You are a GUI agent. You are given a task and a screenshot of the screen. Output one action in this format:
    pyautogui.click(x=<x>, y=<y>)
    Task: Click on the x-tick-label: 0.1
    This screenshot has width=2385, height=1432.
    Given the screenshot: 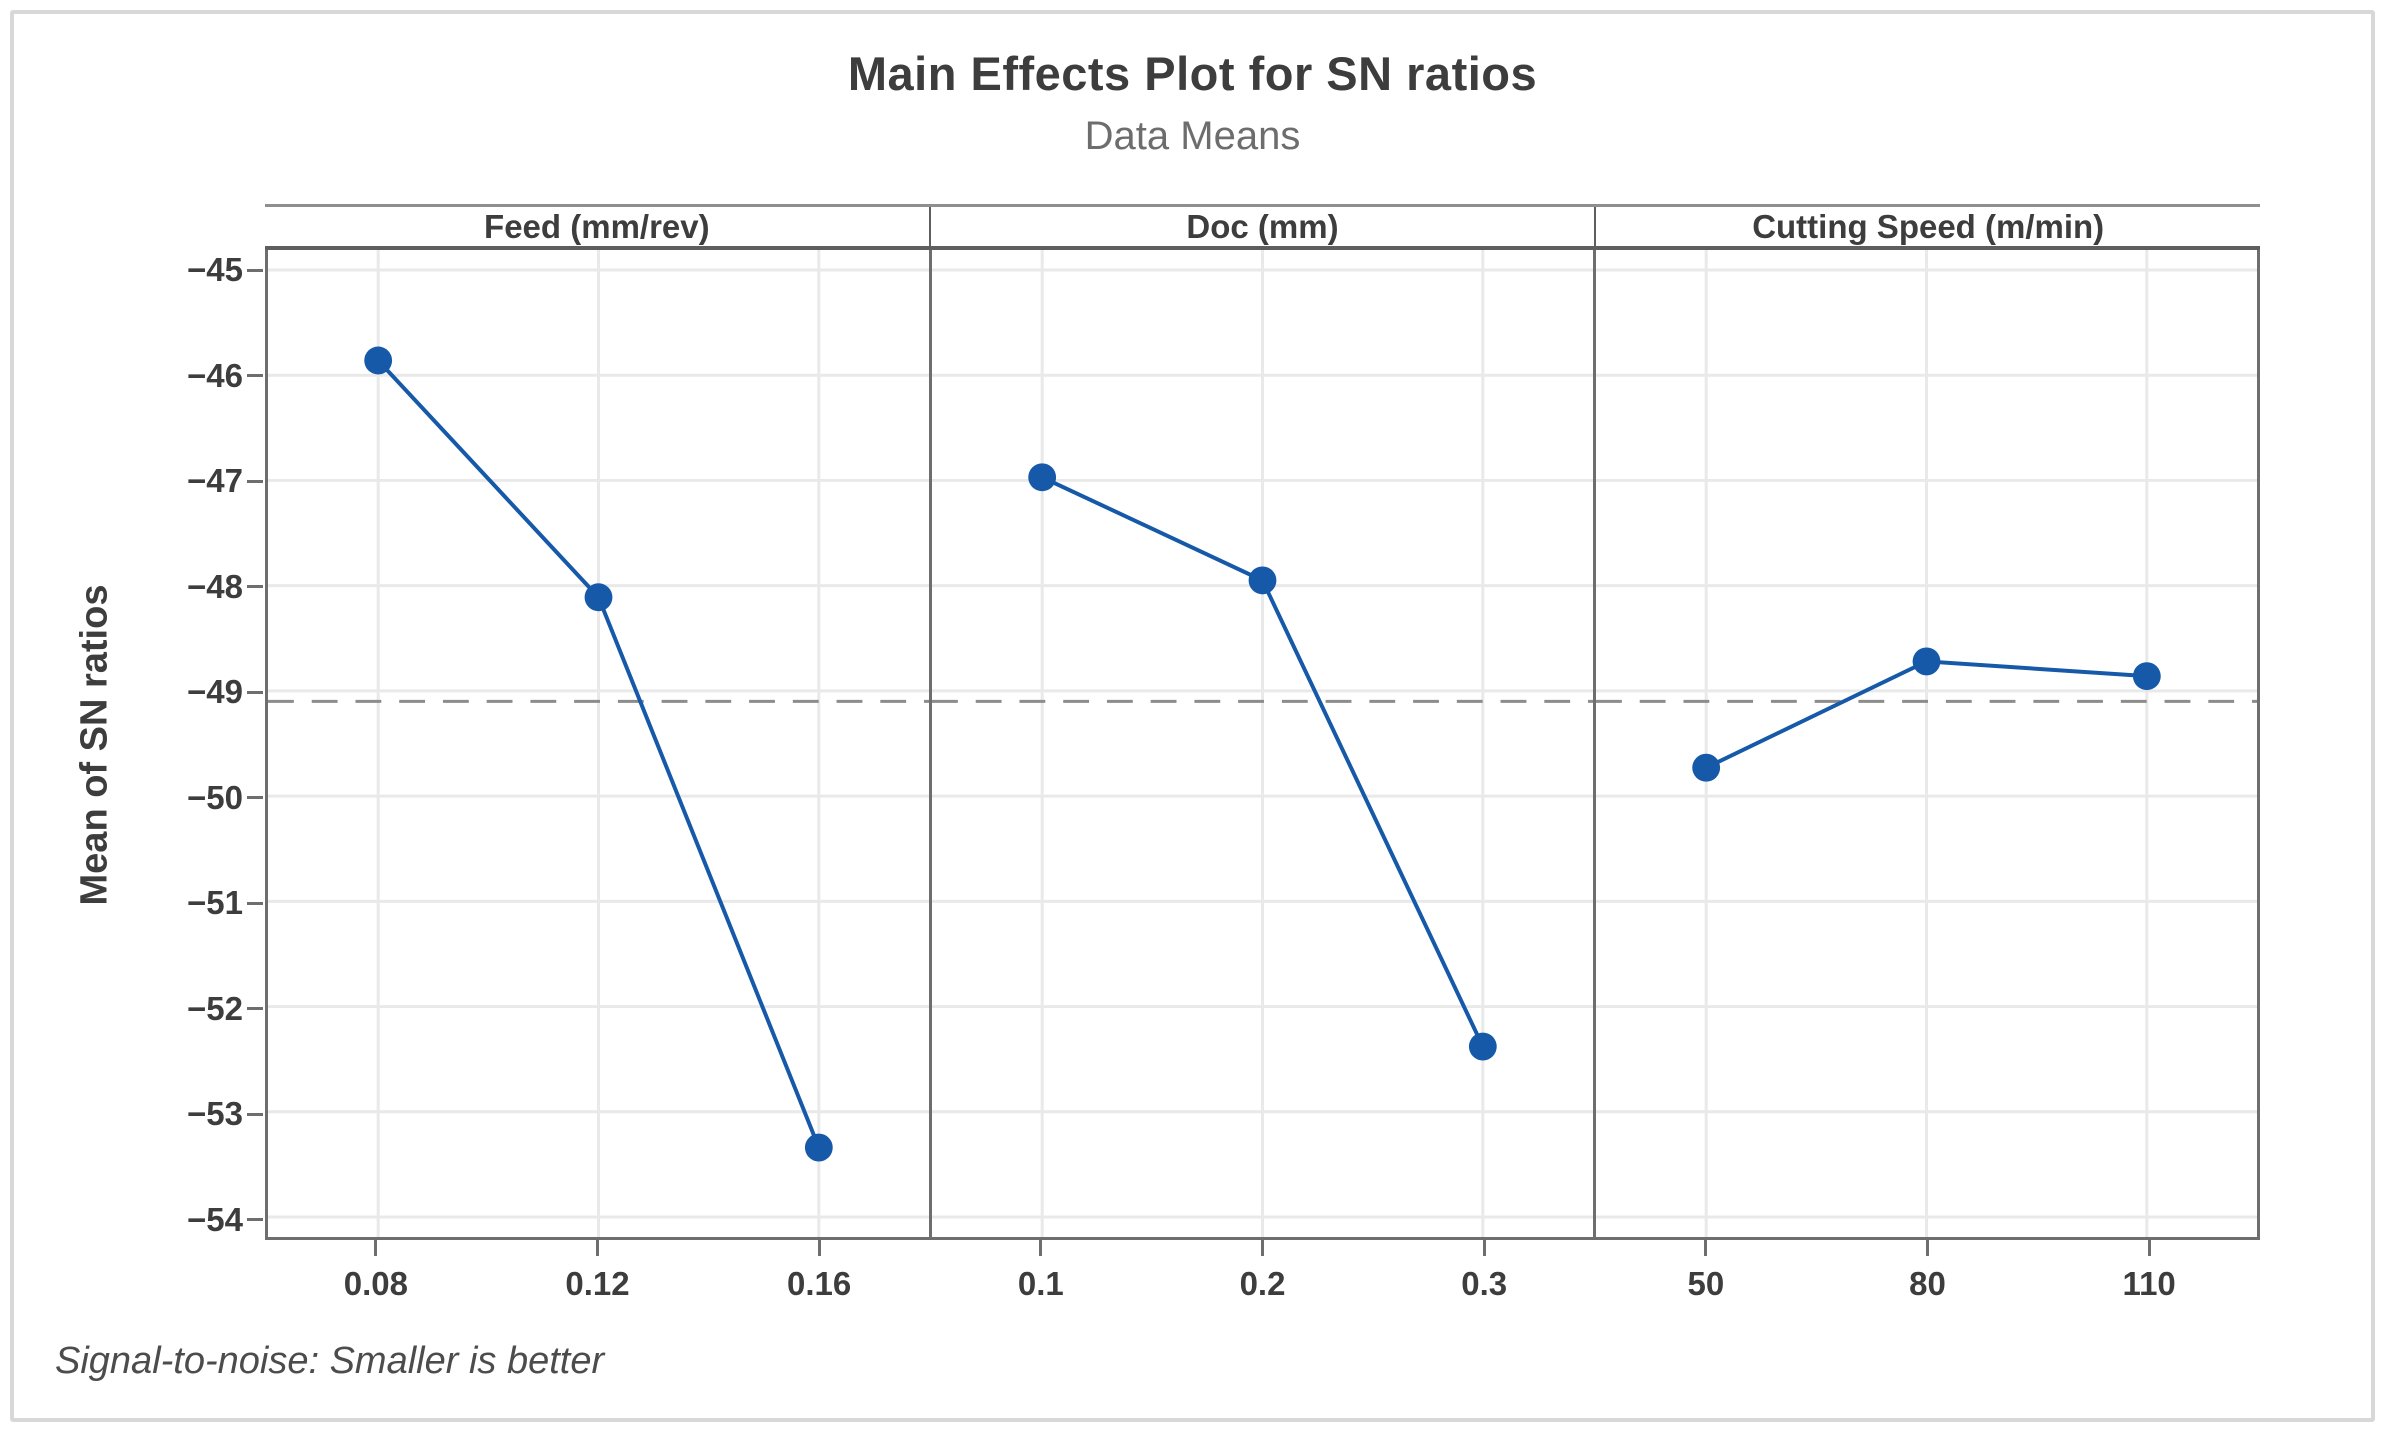 What is the action you would take?
    pyautogui.click(x=1040, y=1283)
    